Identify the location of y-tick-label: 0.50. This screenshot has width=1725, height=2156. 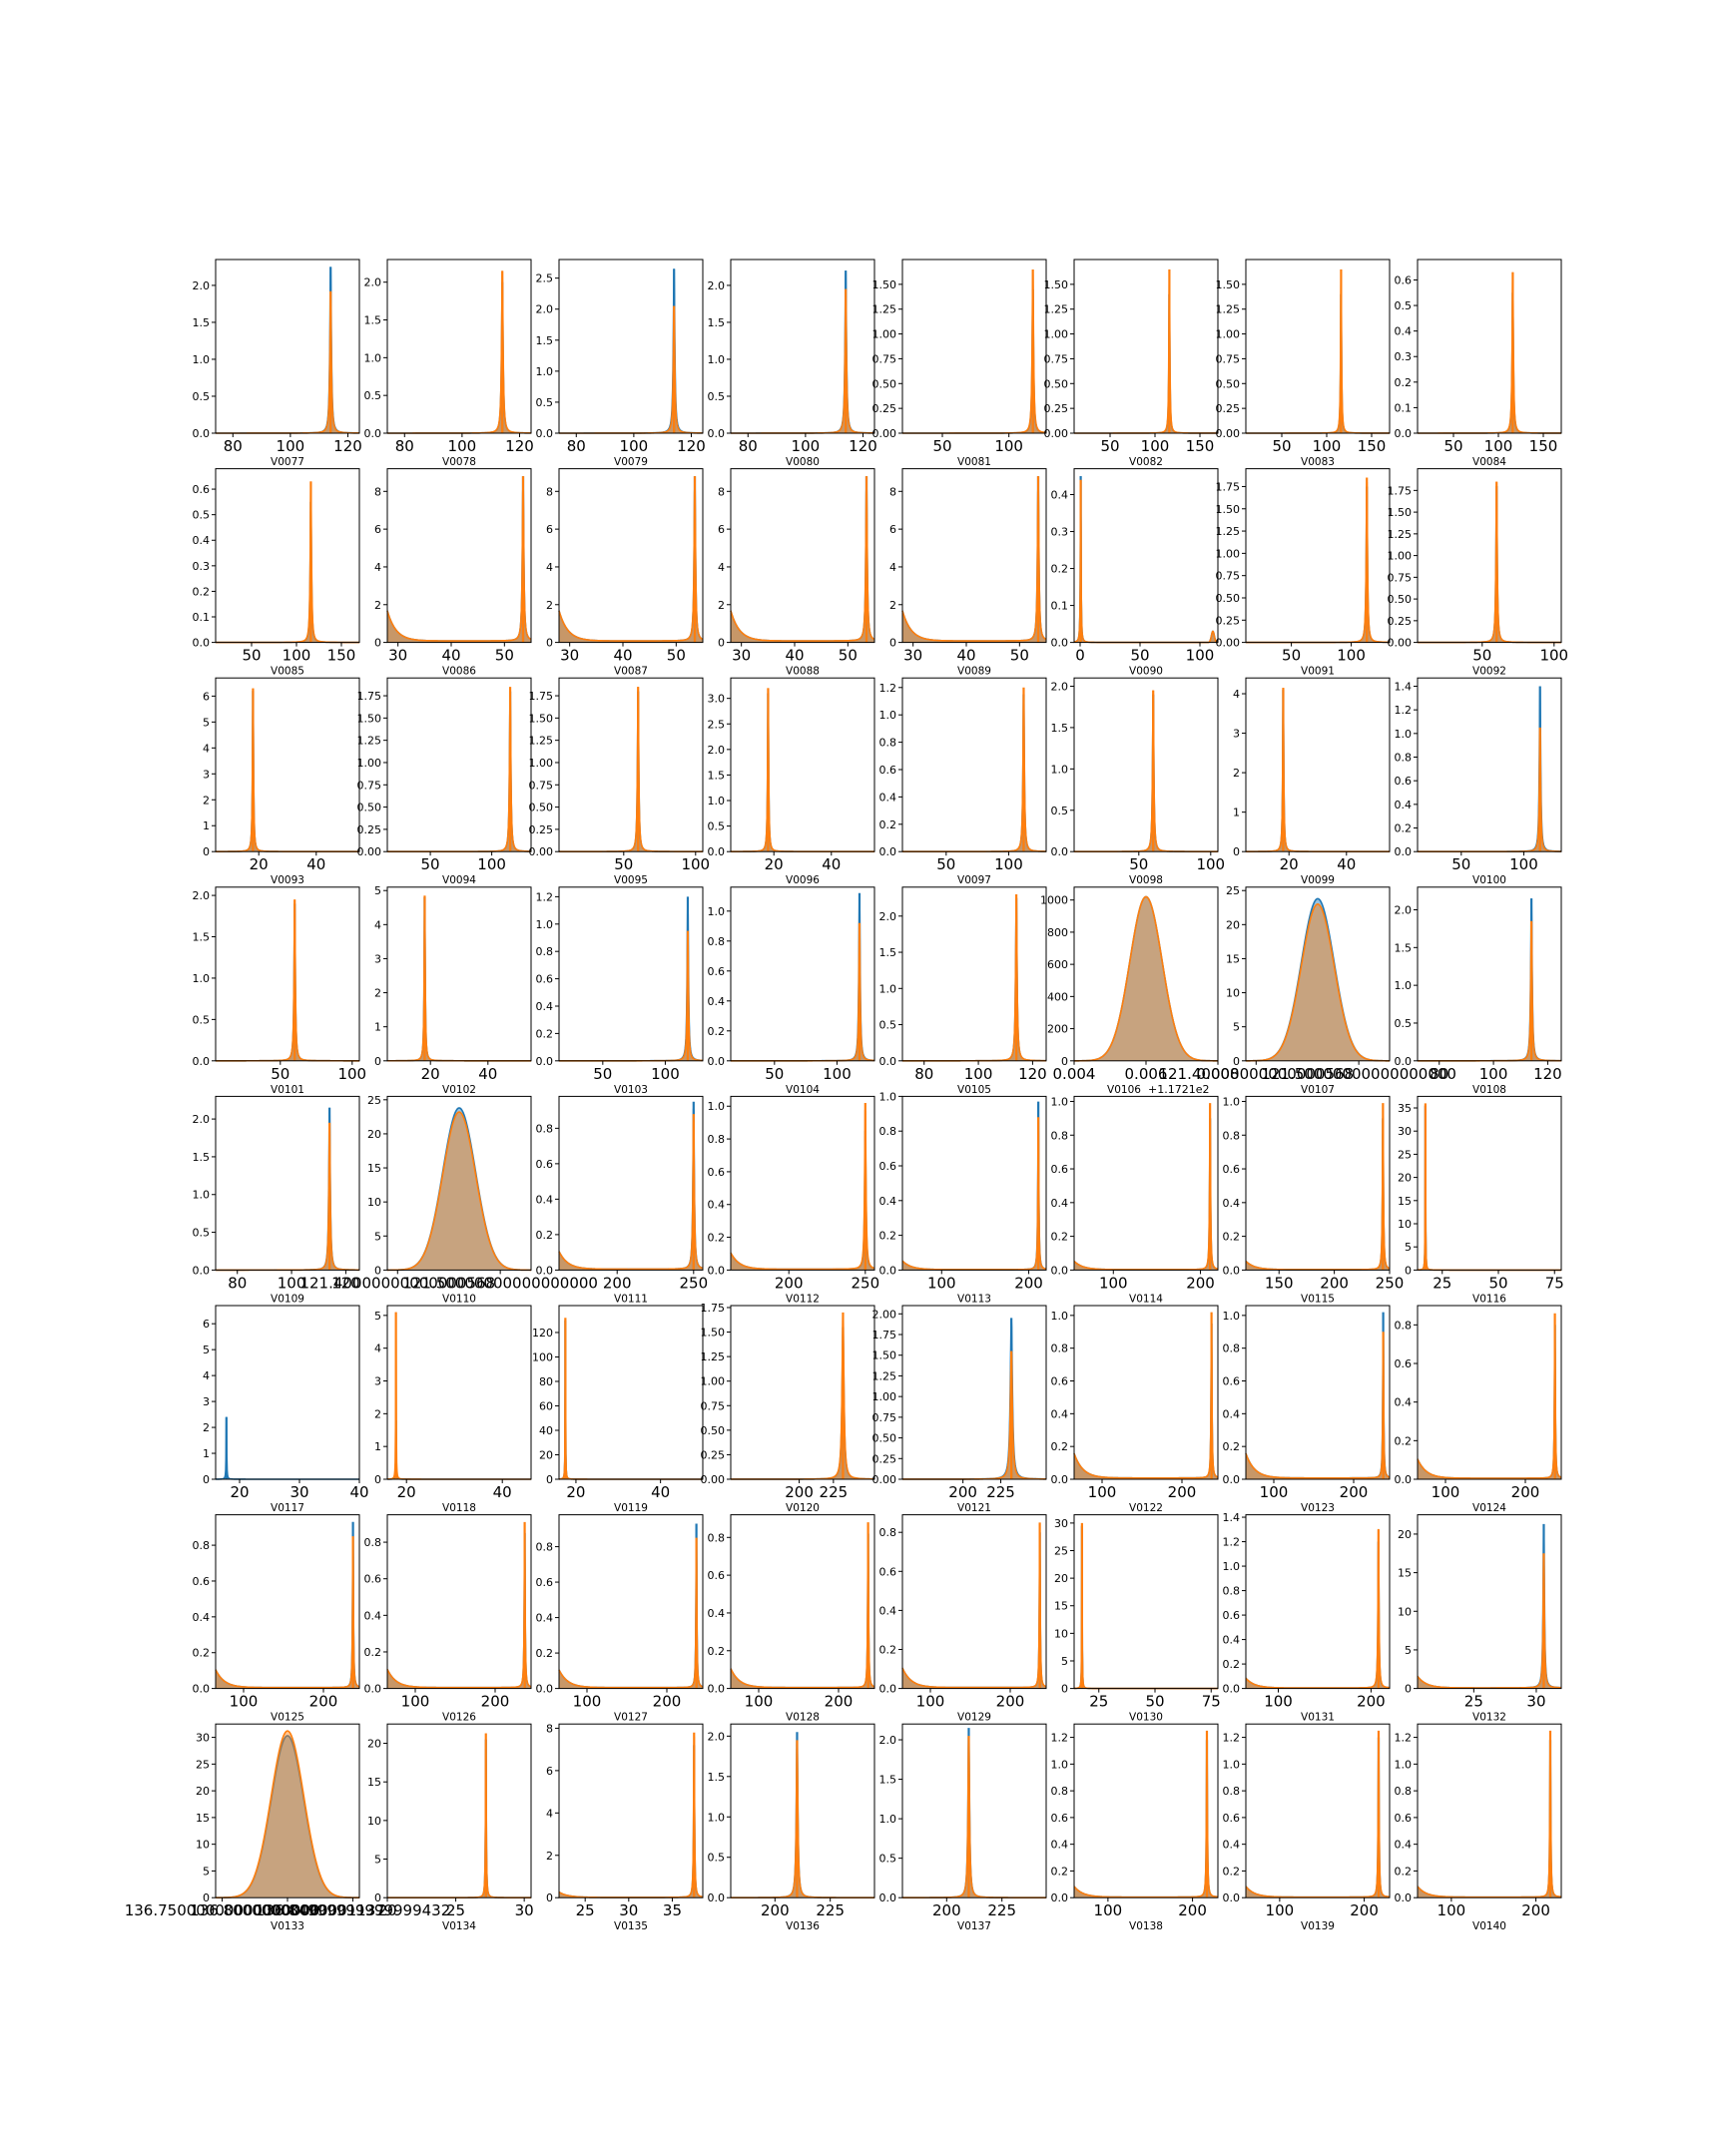
(1056, 383).